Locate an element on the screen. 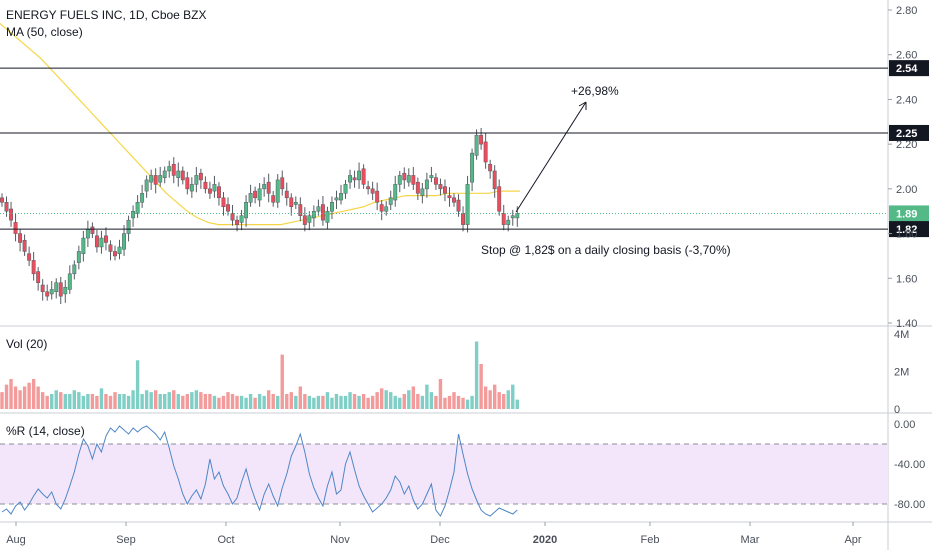 The height and width of the screenshot is (550, 932). time-tick-label: Nov is located at coordinates (340, 540).